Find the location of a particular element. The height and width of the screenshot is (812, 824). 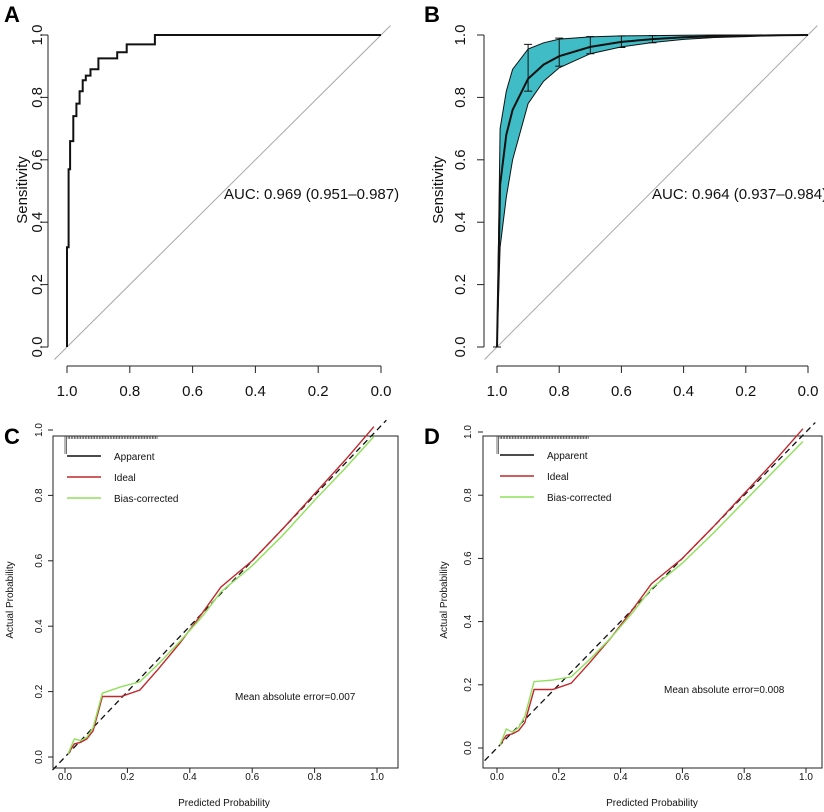

panel-letter-c: C is located at coordinates (12, 436).